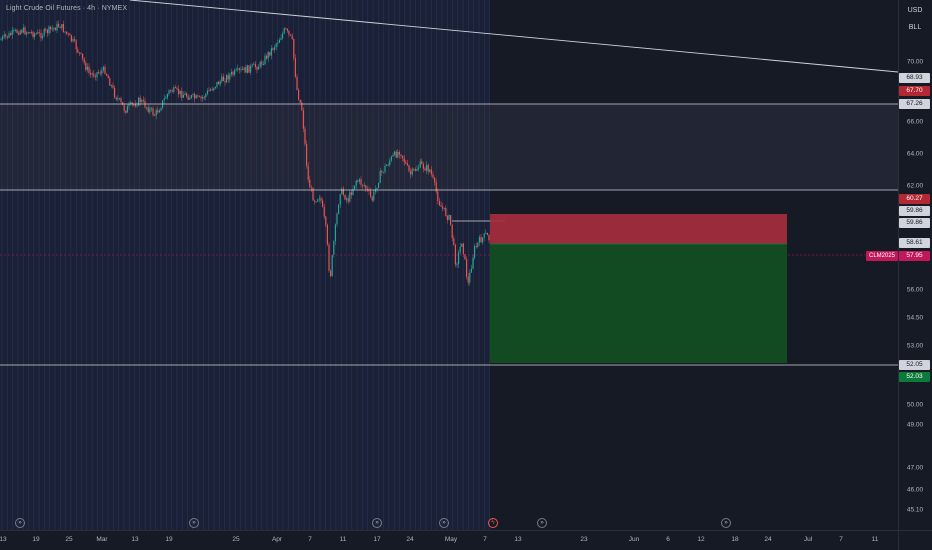 The height and width of the screenshot is (550, 932). What do you see at coordinates (493, 523) in the screenshot?
I see `lightning-icon: ϟ` at bounding box center [493, 523].